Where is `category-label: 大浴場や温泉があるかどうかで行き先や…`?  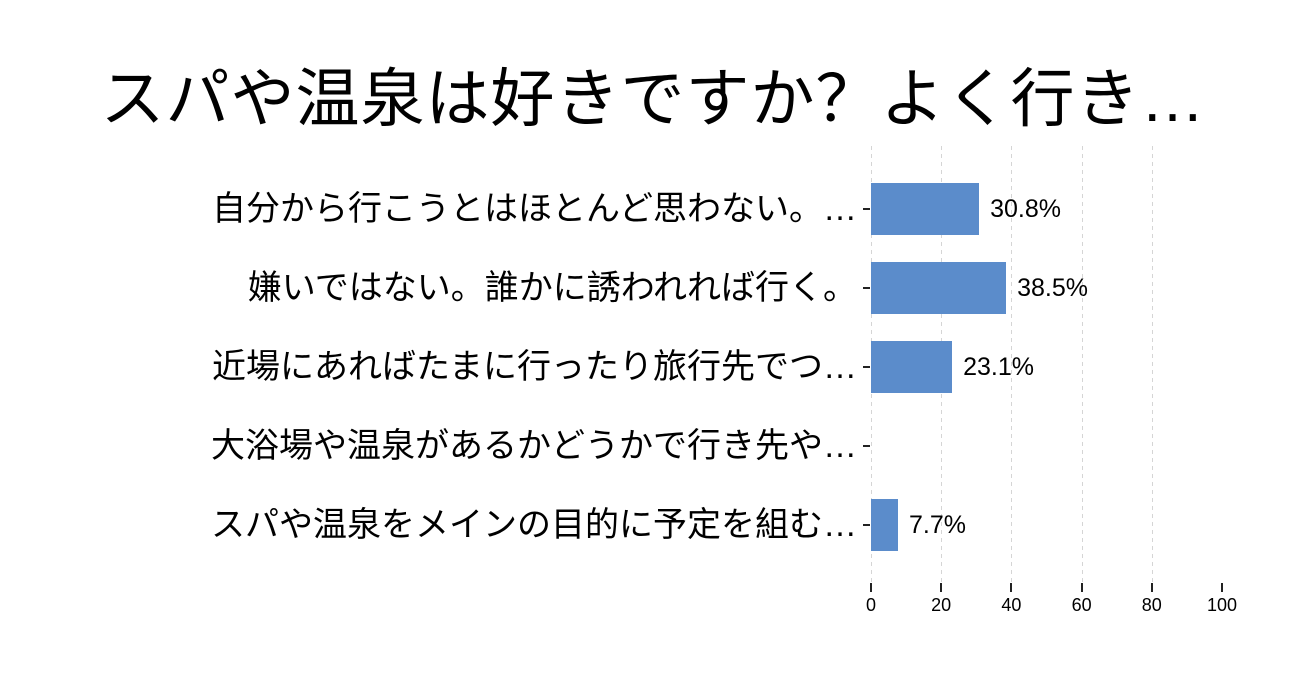 category-label: 大浴場や温泉があるかどうかで行き先や… is located at coordinates (534, 446).